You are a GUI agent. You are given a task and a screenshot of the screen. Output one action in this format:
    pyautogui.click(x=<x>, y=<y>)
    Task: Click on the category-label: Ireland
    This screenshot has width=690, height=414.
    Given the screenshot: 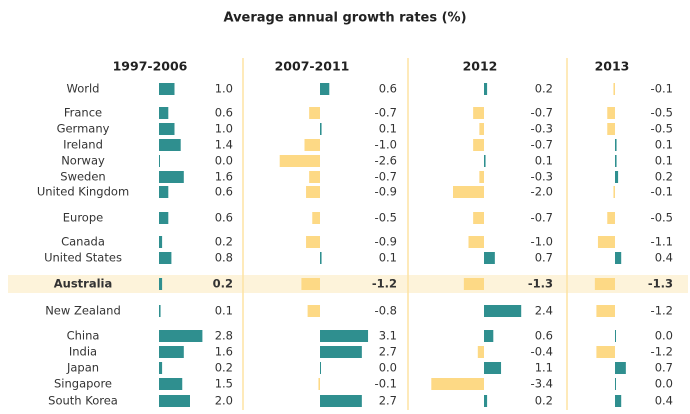 What is the action you would take?
    pyautogui.click(x=83, y=145)
    